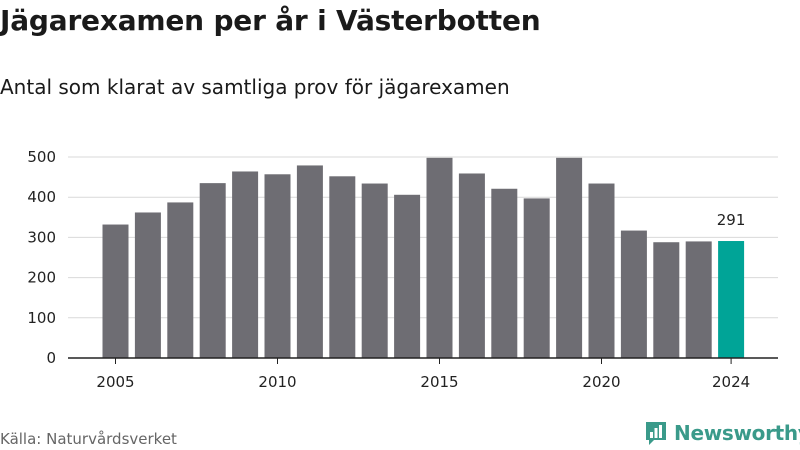 This screenshot has width=800, height=450. Describe the element at coordinates (504, 273) in the screenshot. I see `bar-2017` at that location.